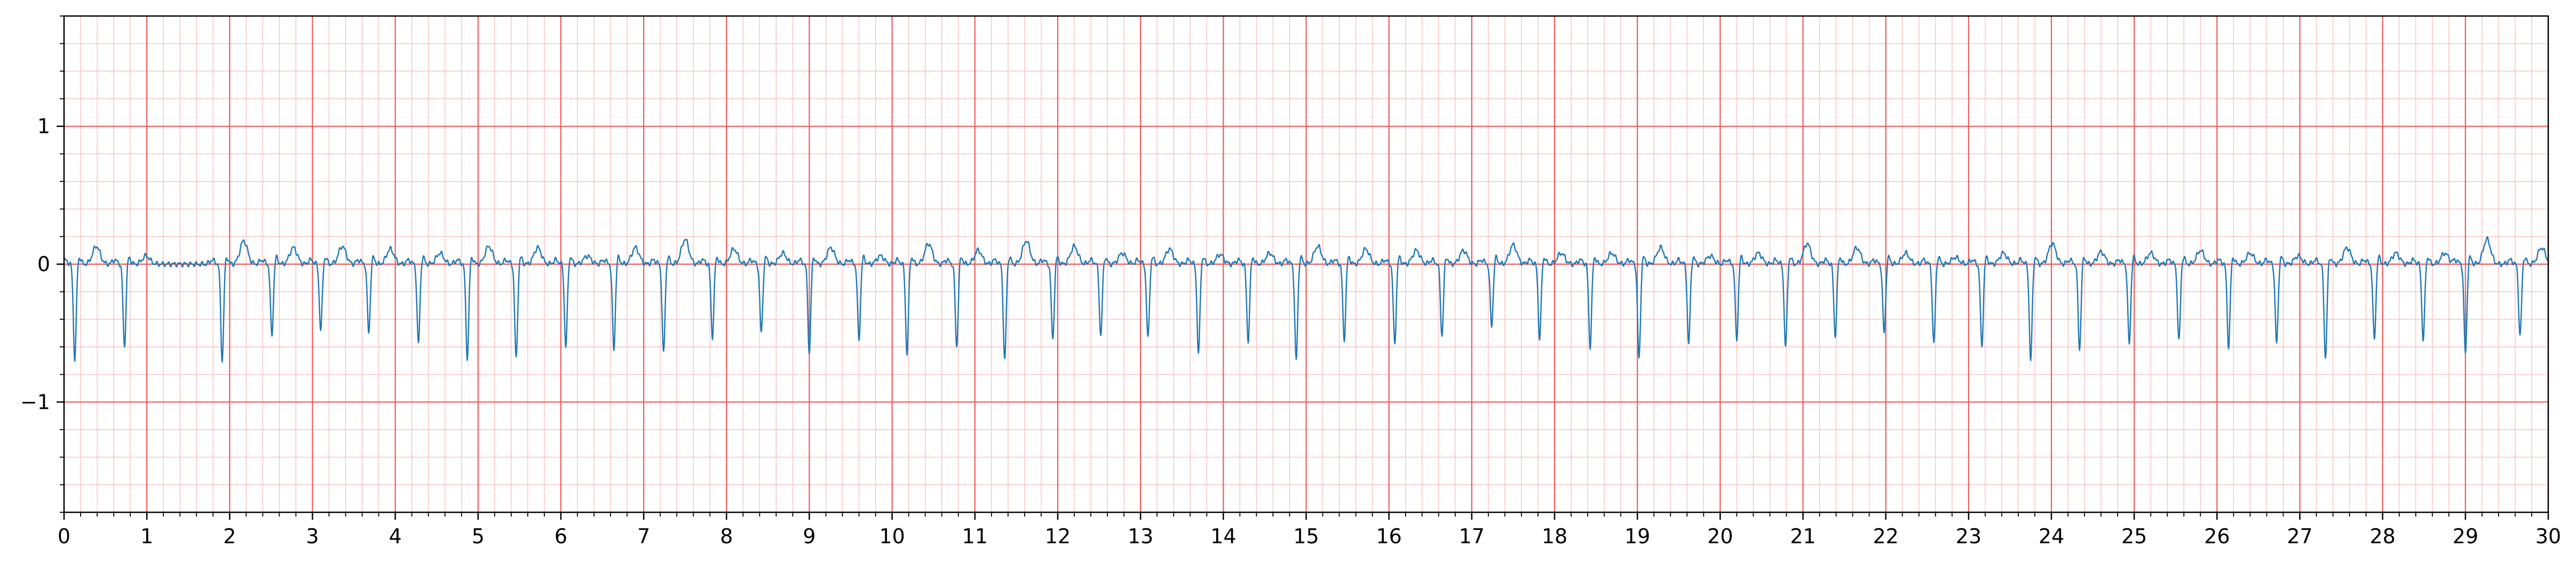 This screenshot has width=2576, height=563. I want to click on y-axis-ticks: 1 0 −1, so click(42, 264).